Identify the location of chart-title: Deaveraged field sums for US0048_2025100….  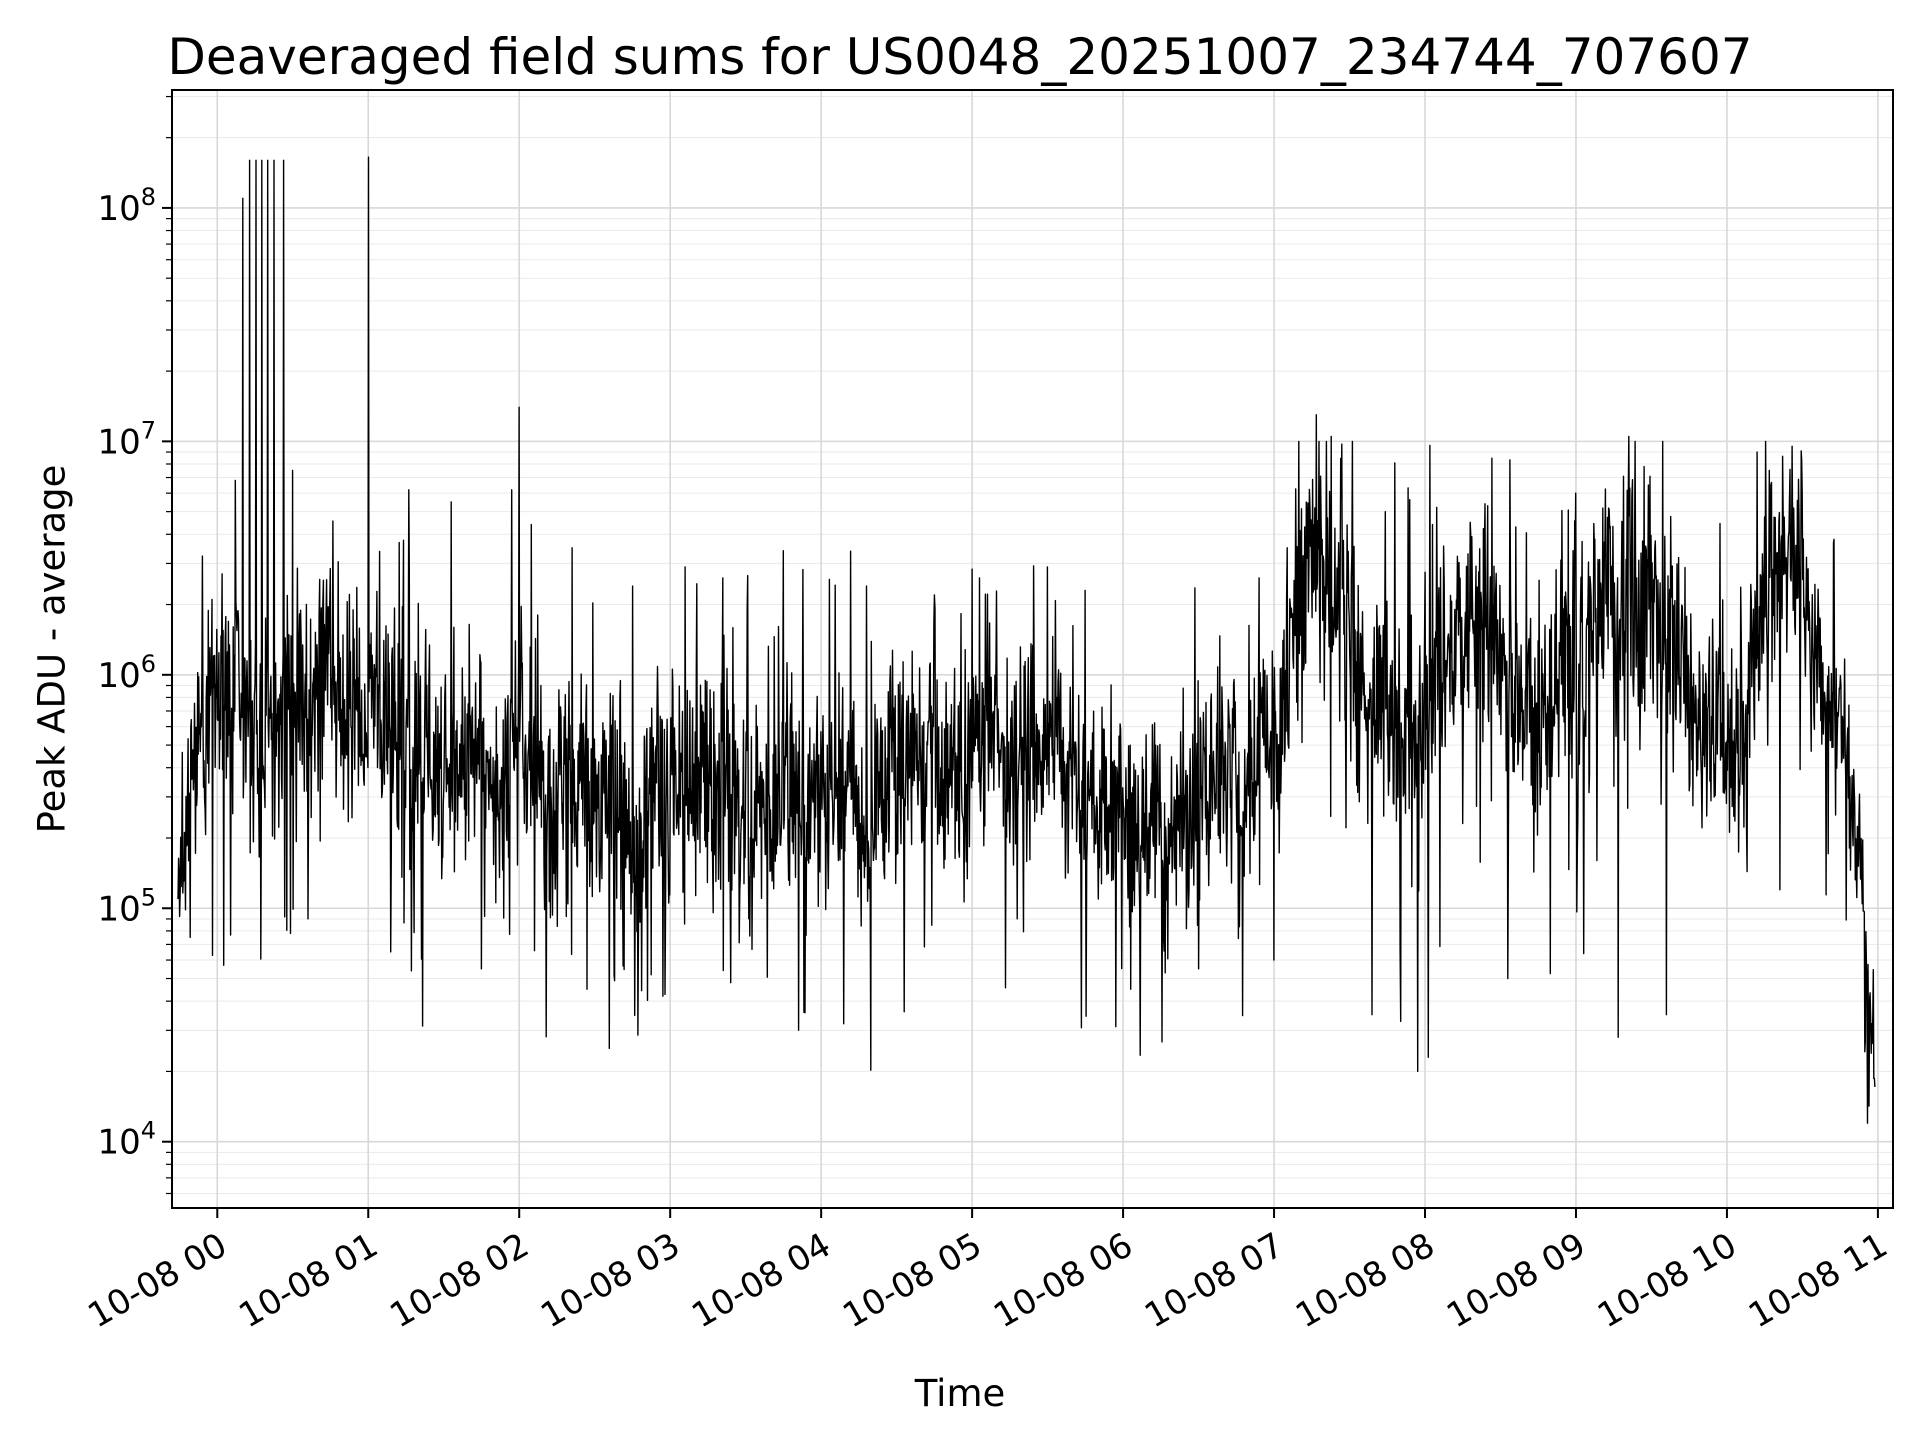
(960, 57).